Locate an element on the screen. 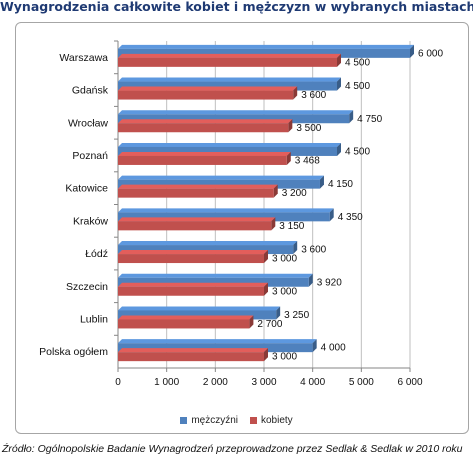 The height and width of the screenshot is (462, 473). data-label: 4 000 is located at coordinates (333, 348).